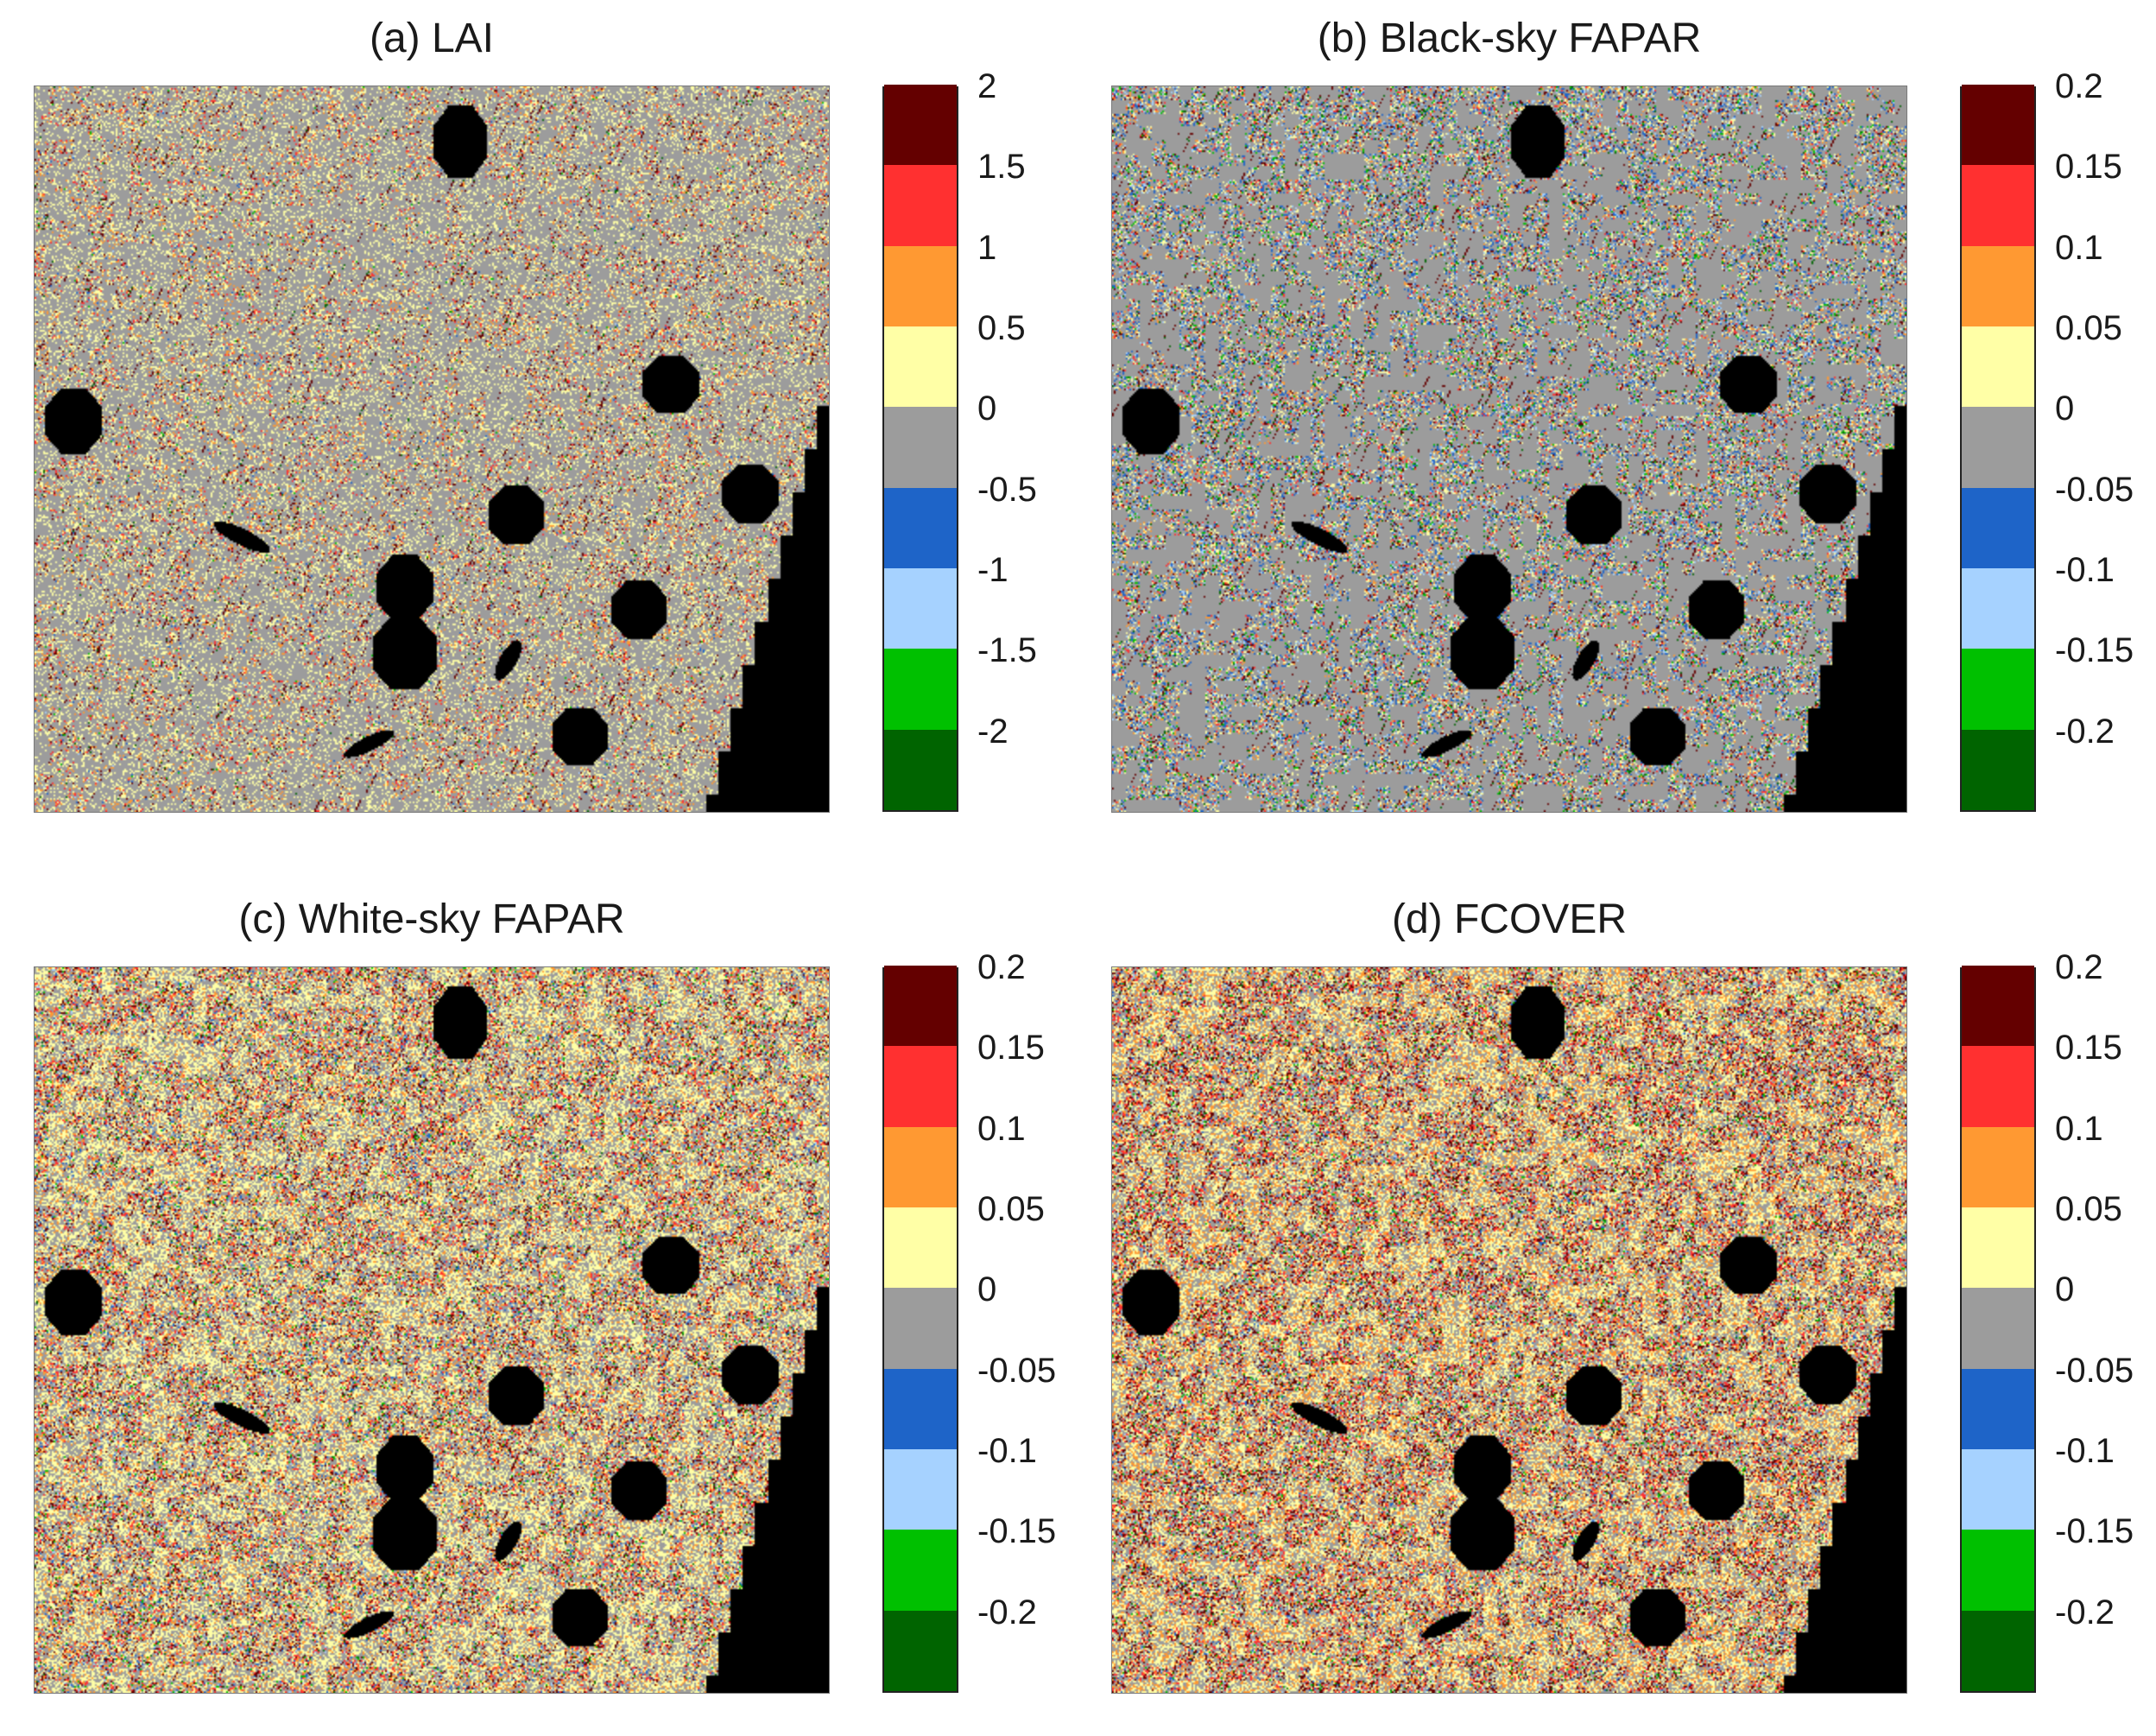 Image resolution: width=2156 pixels, height=1736 pixels. I want to click on panel-title: (c) White-sky FAPAR, so click(432, 919).